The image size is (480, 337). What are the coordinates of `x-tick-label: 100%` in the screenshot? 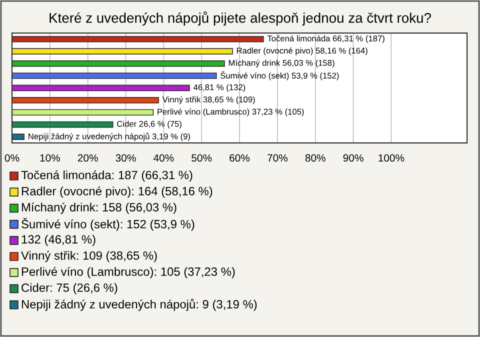 It's located at (391, 158).